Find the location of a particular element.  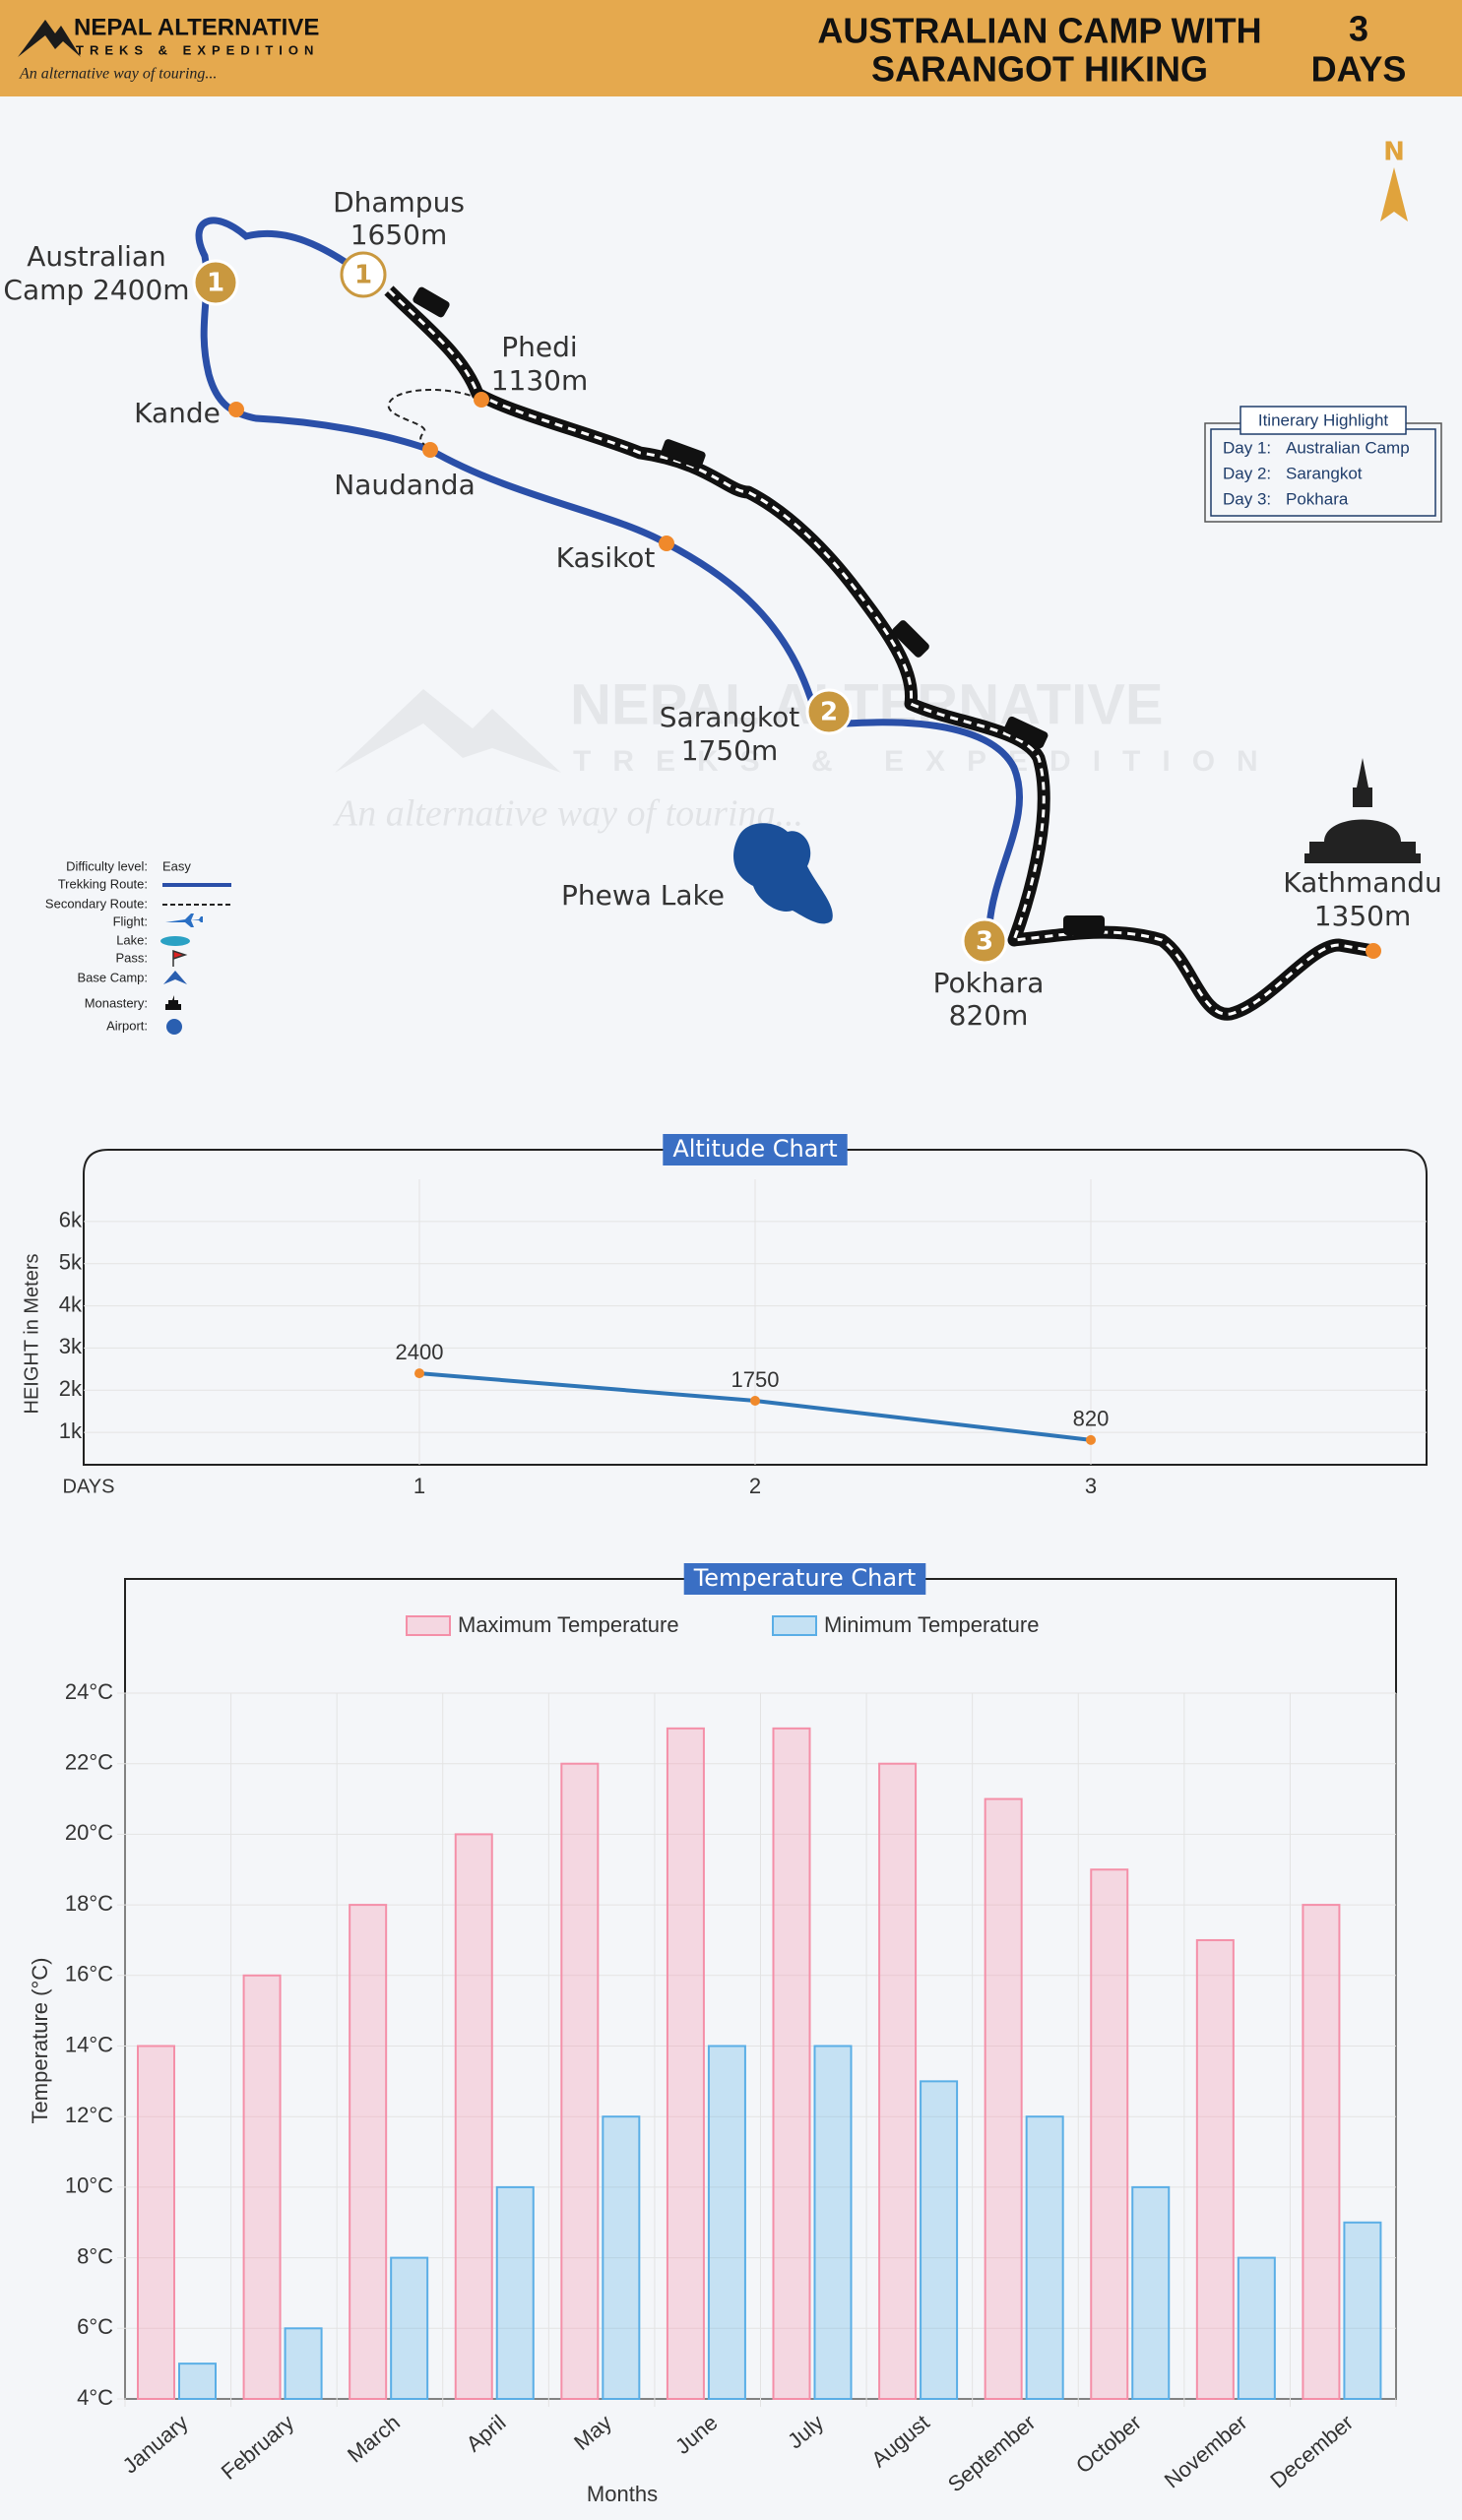

itinerary-day: Day 3: is located at coordinates (1247, 498).